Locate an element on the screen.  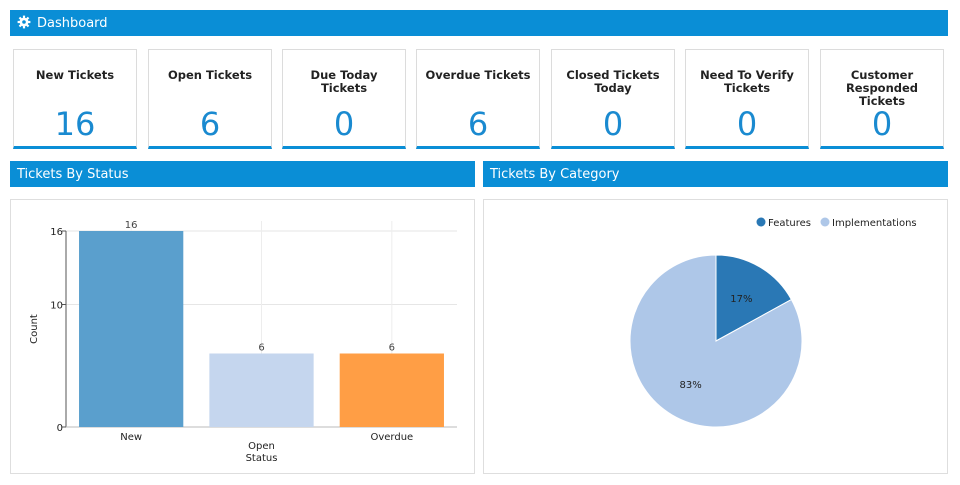
status-section-header: Tickets By Status is located at coordinates (242, 174).